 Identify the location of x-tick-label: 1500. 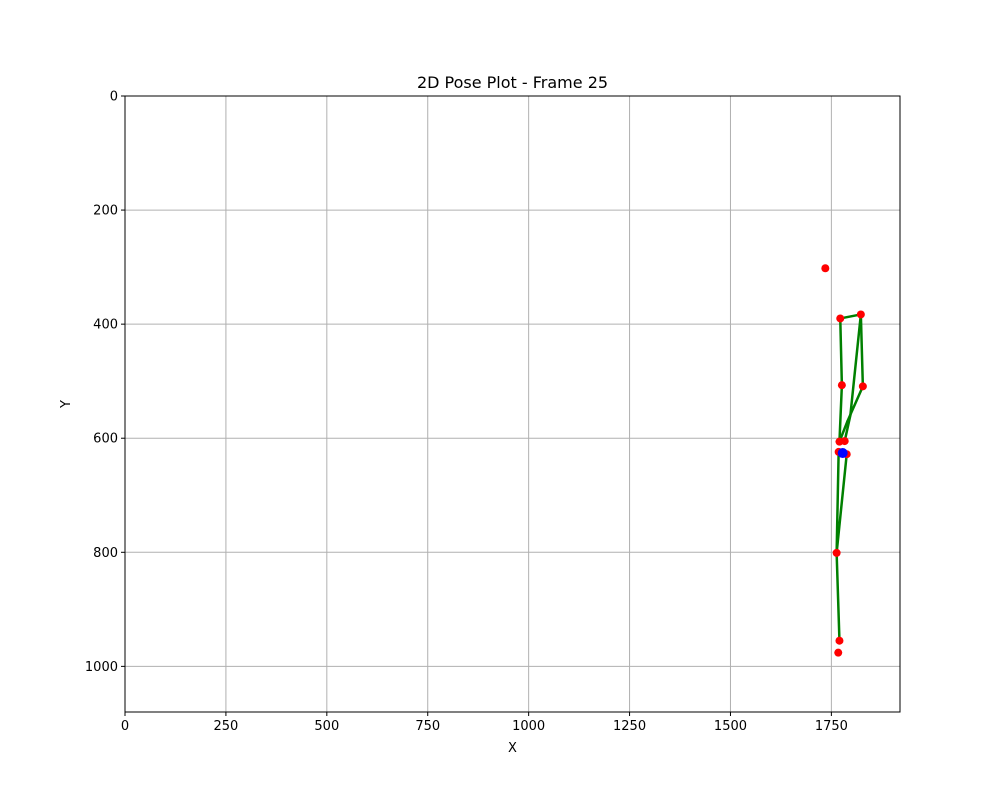
(730, 726).